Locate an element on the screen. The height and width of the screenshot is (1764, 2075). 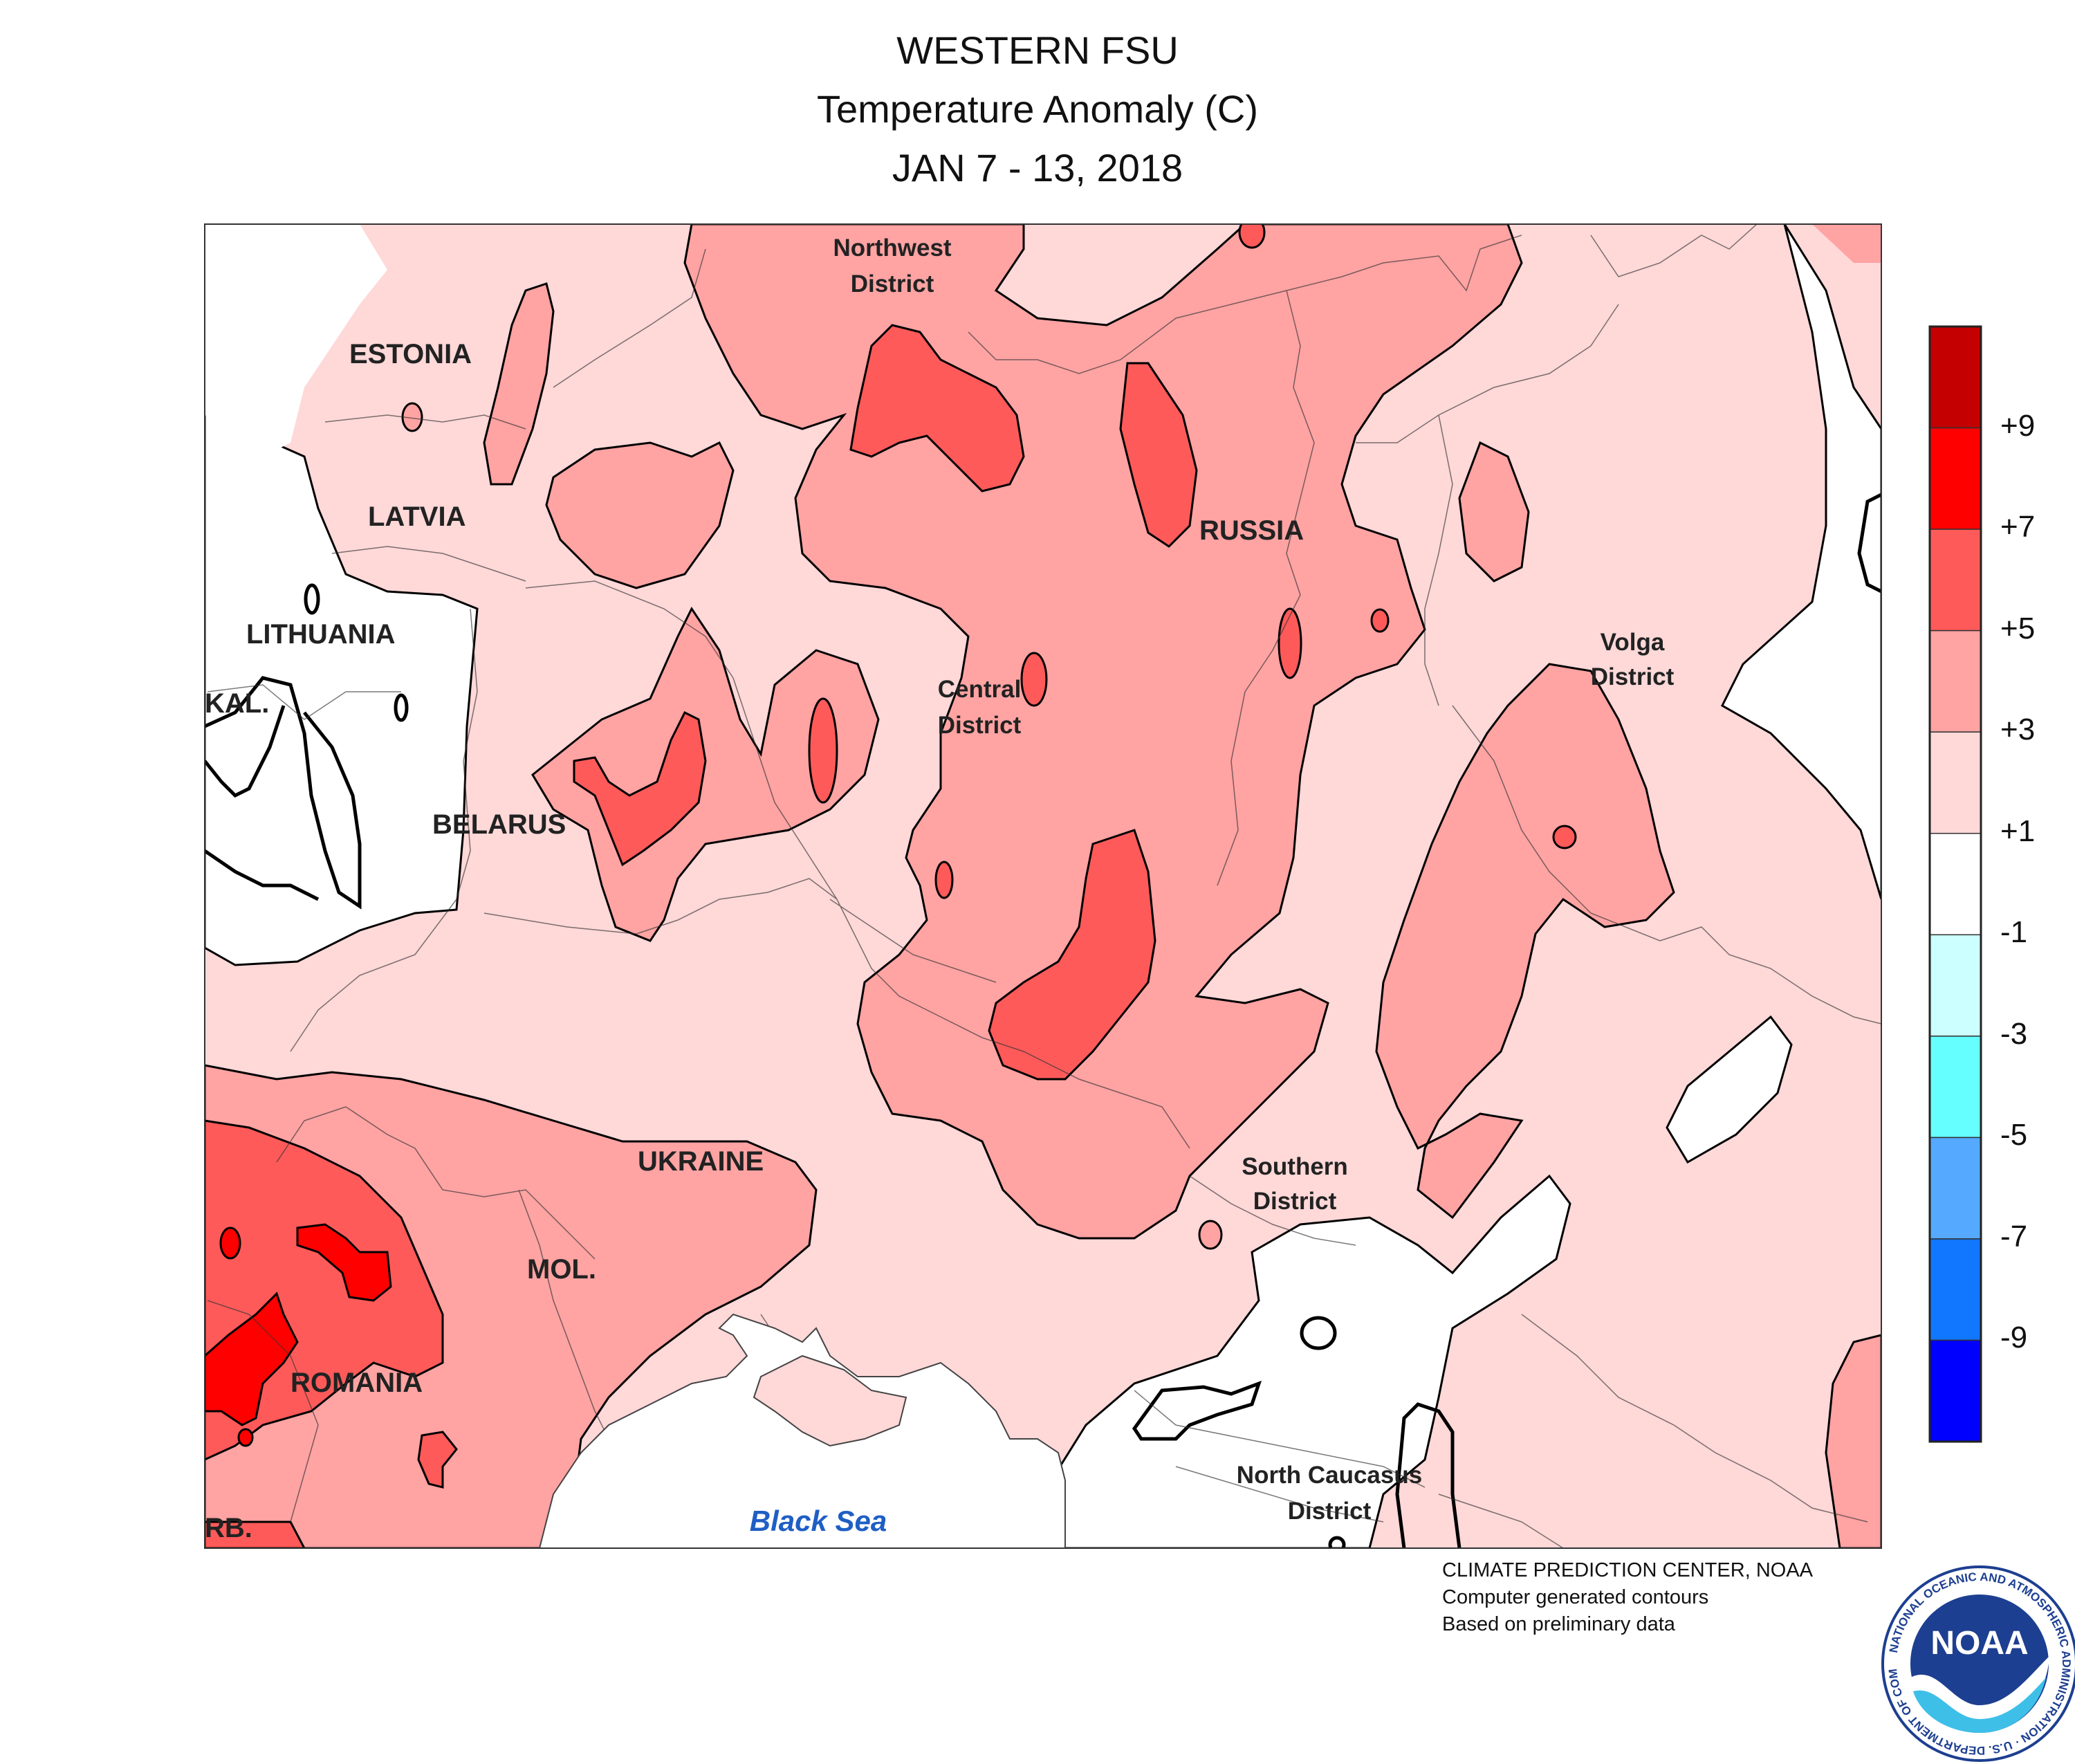
crimea is located at coordinates (830, 1400).